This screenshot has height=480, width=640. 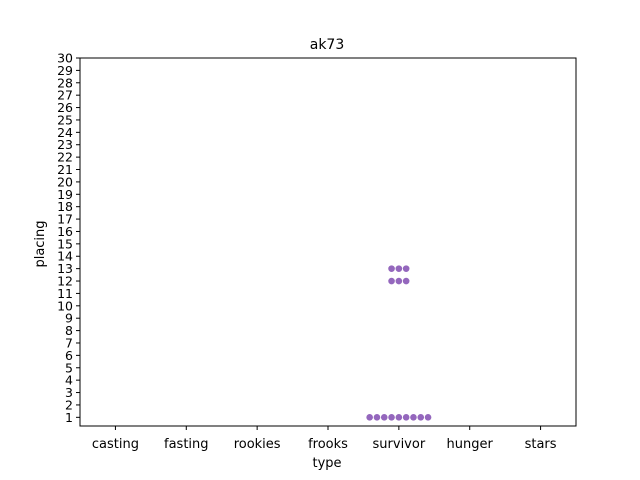 I want to click on x-tick-label: fasting, so click(x=186, y=444).